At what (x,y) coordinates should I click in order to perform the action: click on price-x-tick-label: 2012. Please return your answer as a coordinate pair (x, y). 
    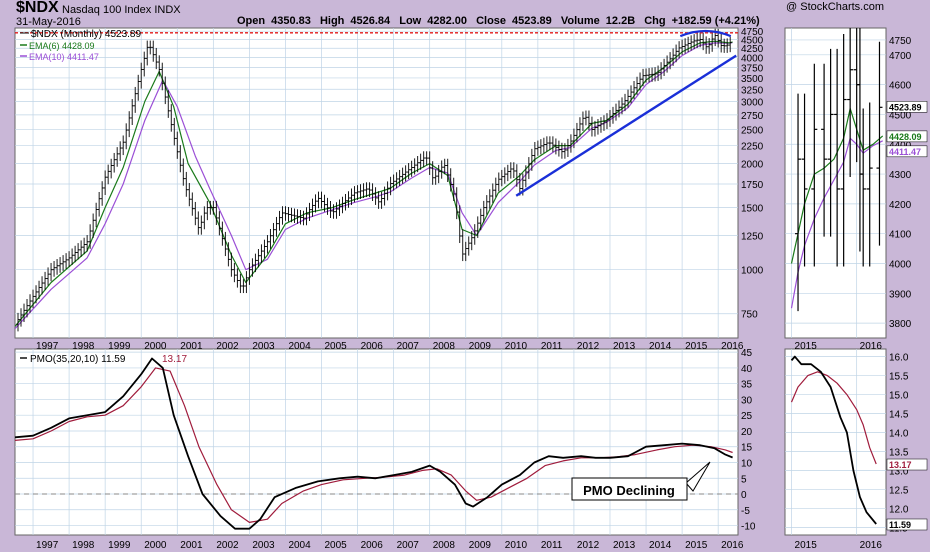
    Looking at the image, I should click on (588, 346).